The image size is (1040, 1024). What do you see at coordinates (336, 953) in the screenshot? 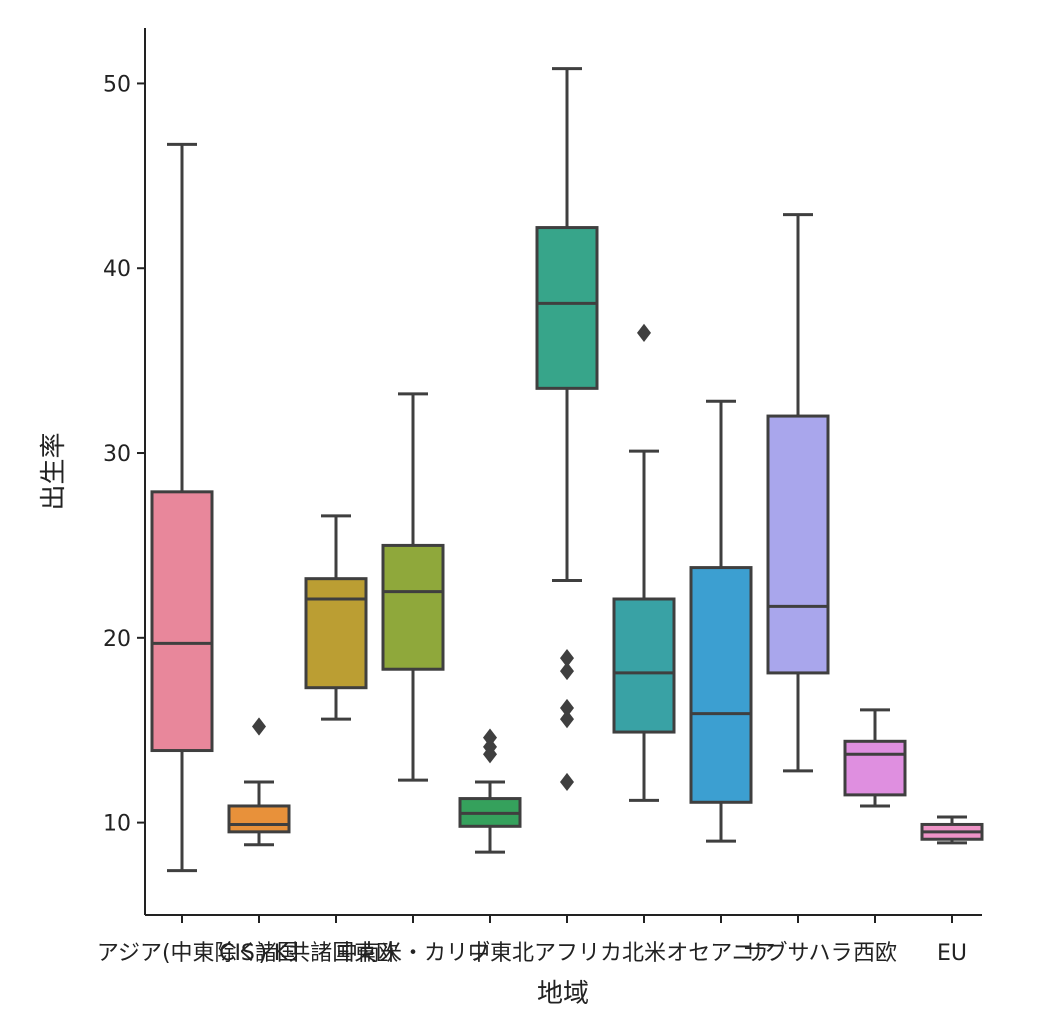
I see `x-tick-label: K共諸国東欧` at bounding box center [336, 953].